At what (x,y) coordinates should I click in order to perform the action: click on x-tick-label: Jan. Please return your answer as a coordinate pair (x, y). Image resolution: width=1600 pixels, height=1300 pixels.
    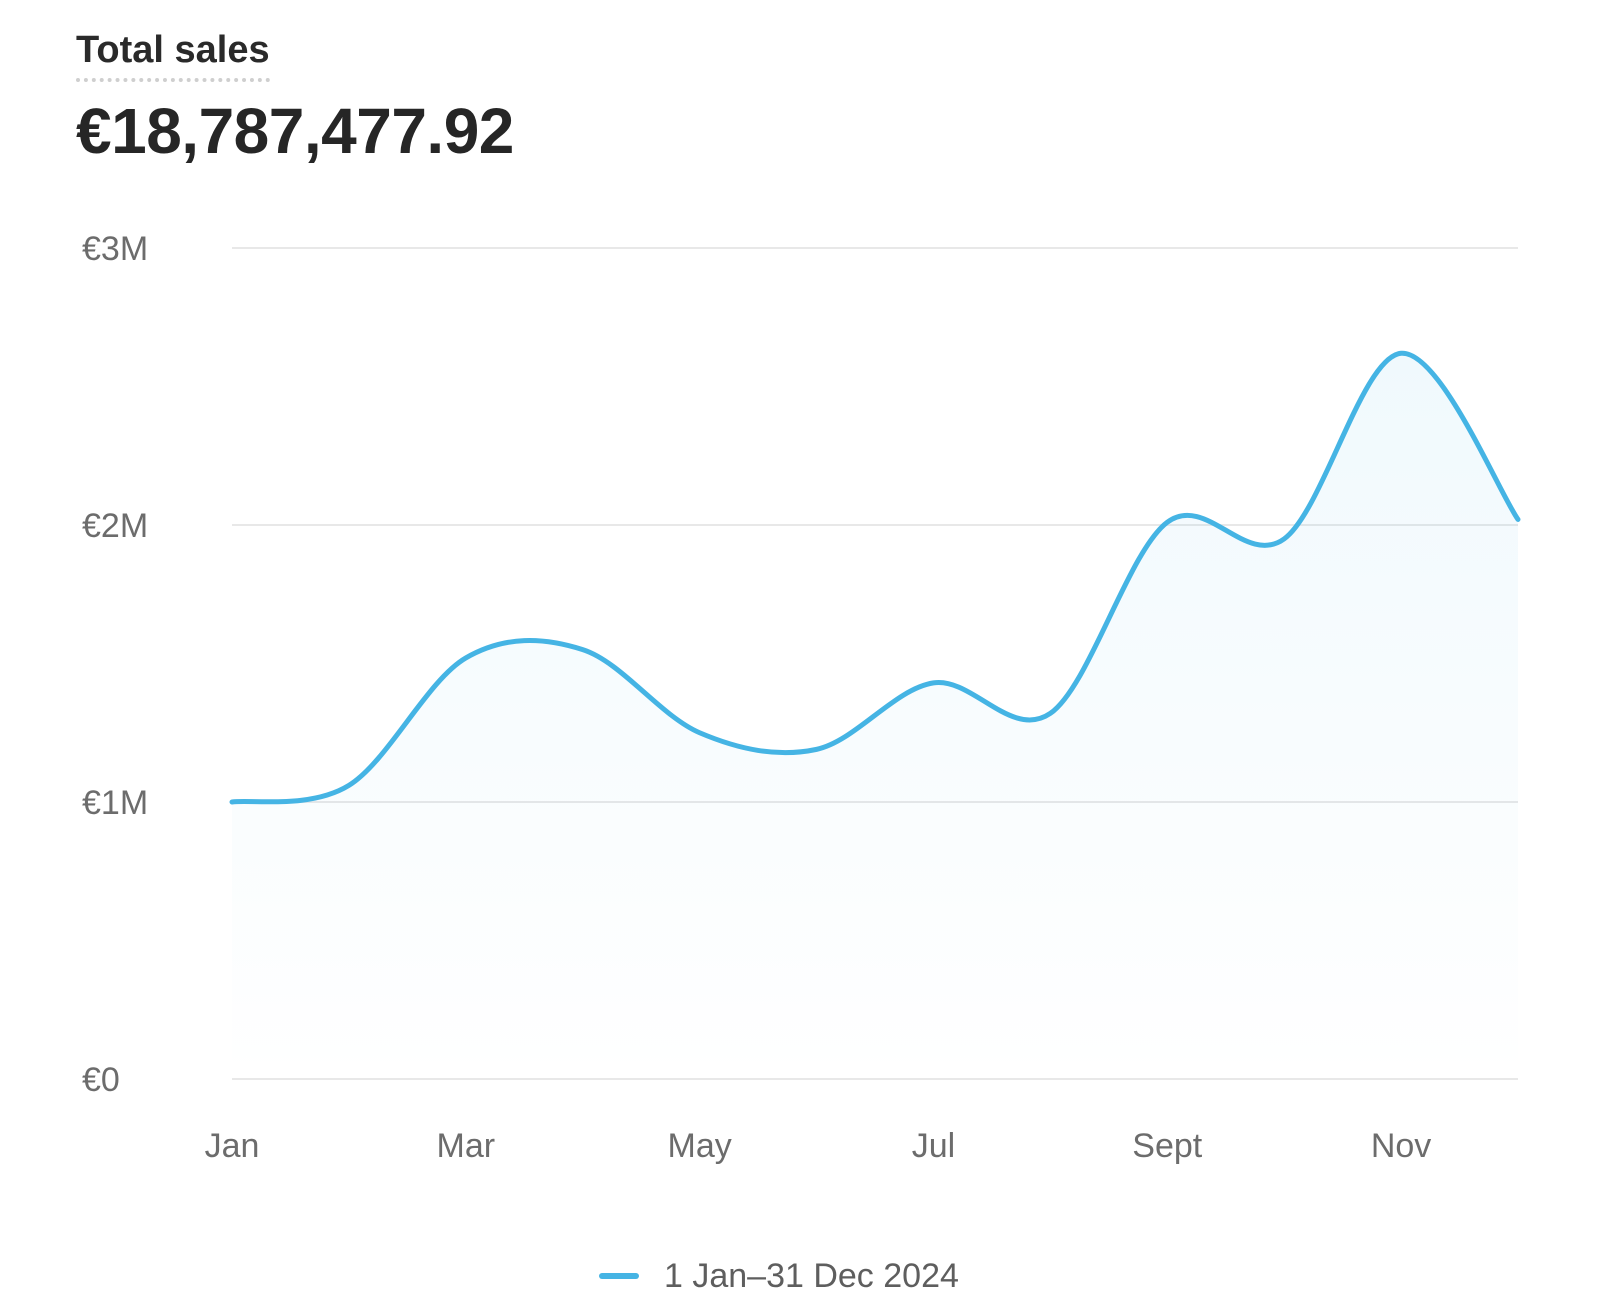
    Looking at the image, I should click on (232, 1146).